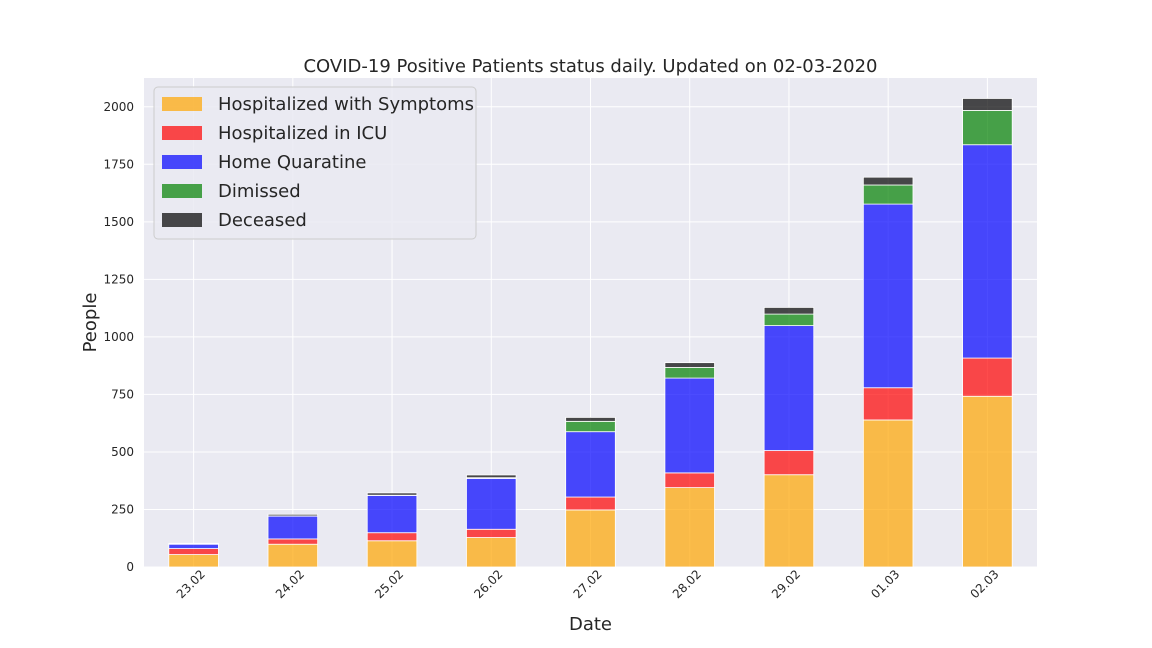 The image size is (1152, 648). What do you see at coordinates (389, 584) in the screenshot?
I see `x-tick-label: 25.02` at bounding box center [389, 584].